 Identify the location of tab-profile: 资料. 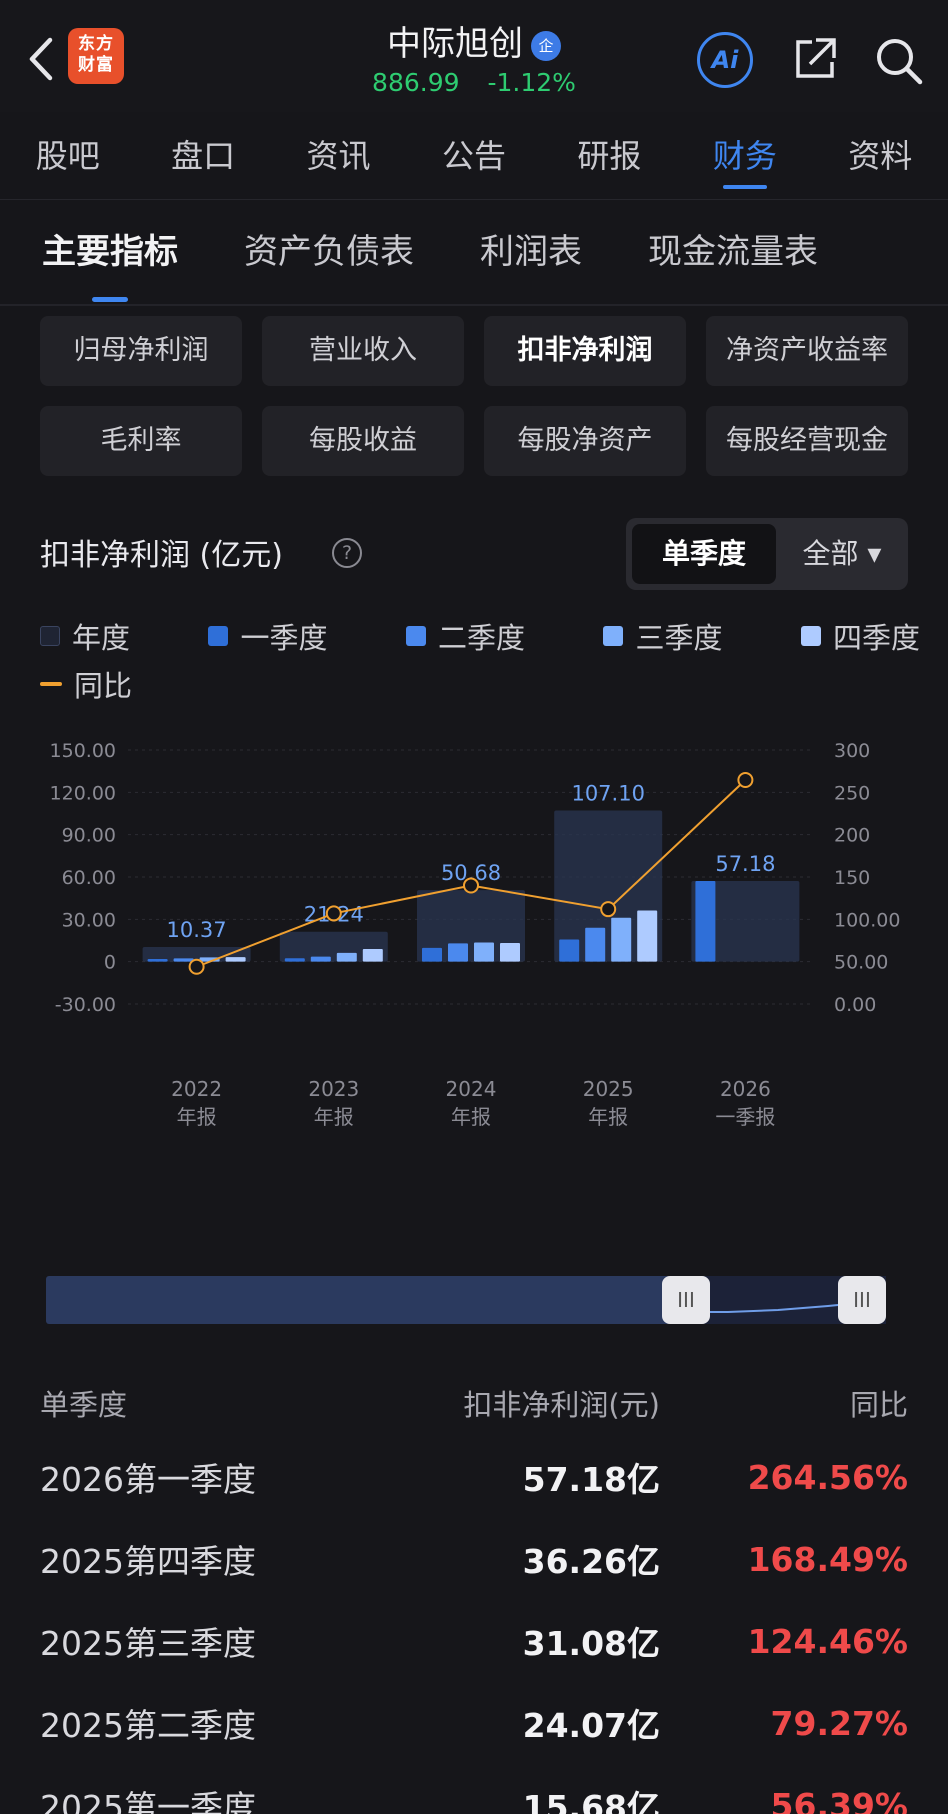
(880, 156).